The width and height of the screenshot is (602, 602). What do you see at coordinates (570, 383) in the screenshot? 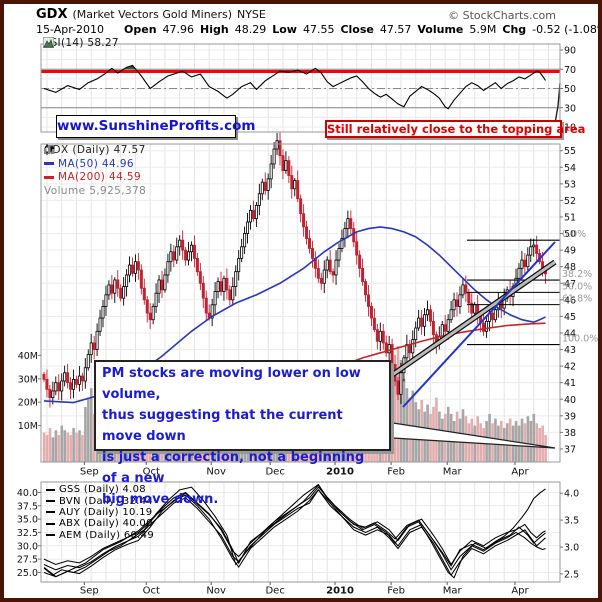
I see `axis-label: 41` at bounding box center [570, 383].